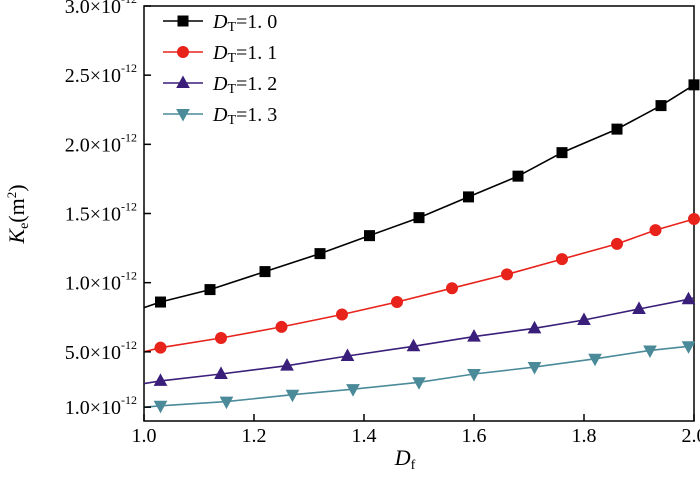 The width and height of the screenshot is (700, 479). Describe the element at coordinates (584, 436) in the screenshot. I see `x-tick-label: 1.8` at that location.